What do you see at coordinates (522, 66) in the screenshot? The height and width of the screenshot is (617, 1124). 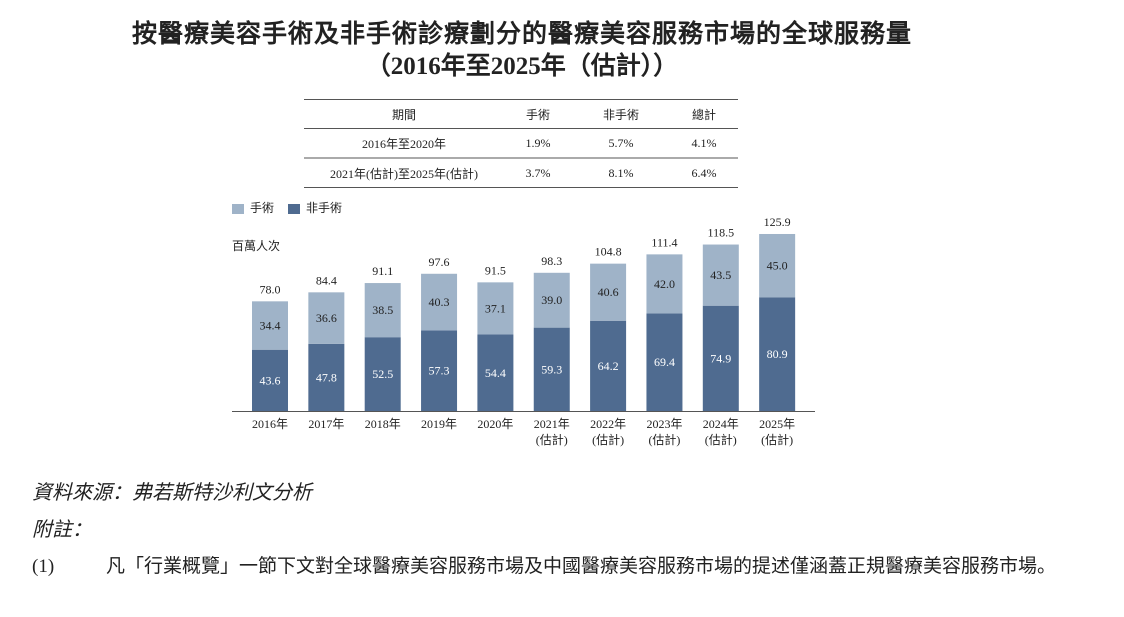 I see `chart-subtitle: （2016年至2025年（估計））` at bounding box center [522, 66].